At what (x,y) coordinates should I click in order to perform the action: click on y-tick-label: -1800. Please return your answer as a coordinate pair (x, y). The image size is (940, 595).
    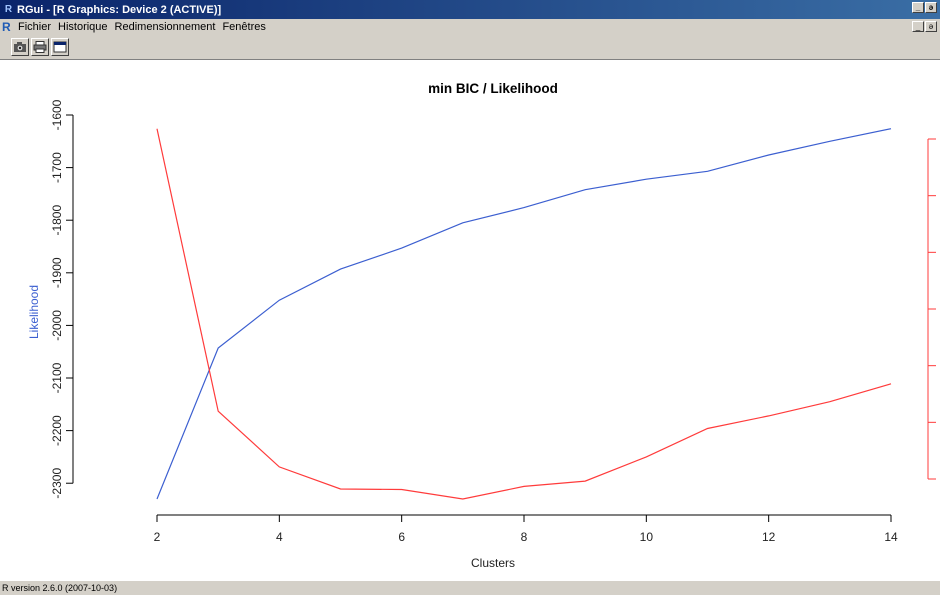
    Looking at the image, I should click on (57, 220).